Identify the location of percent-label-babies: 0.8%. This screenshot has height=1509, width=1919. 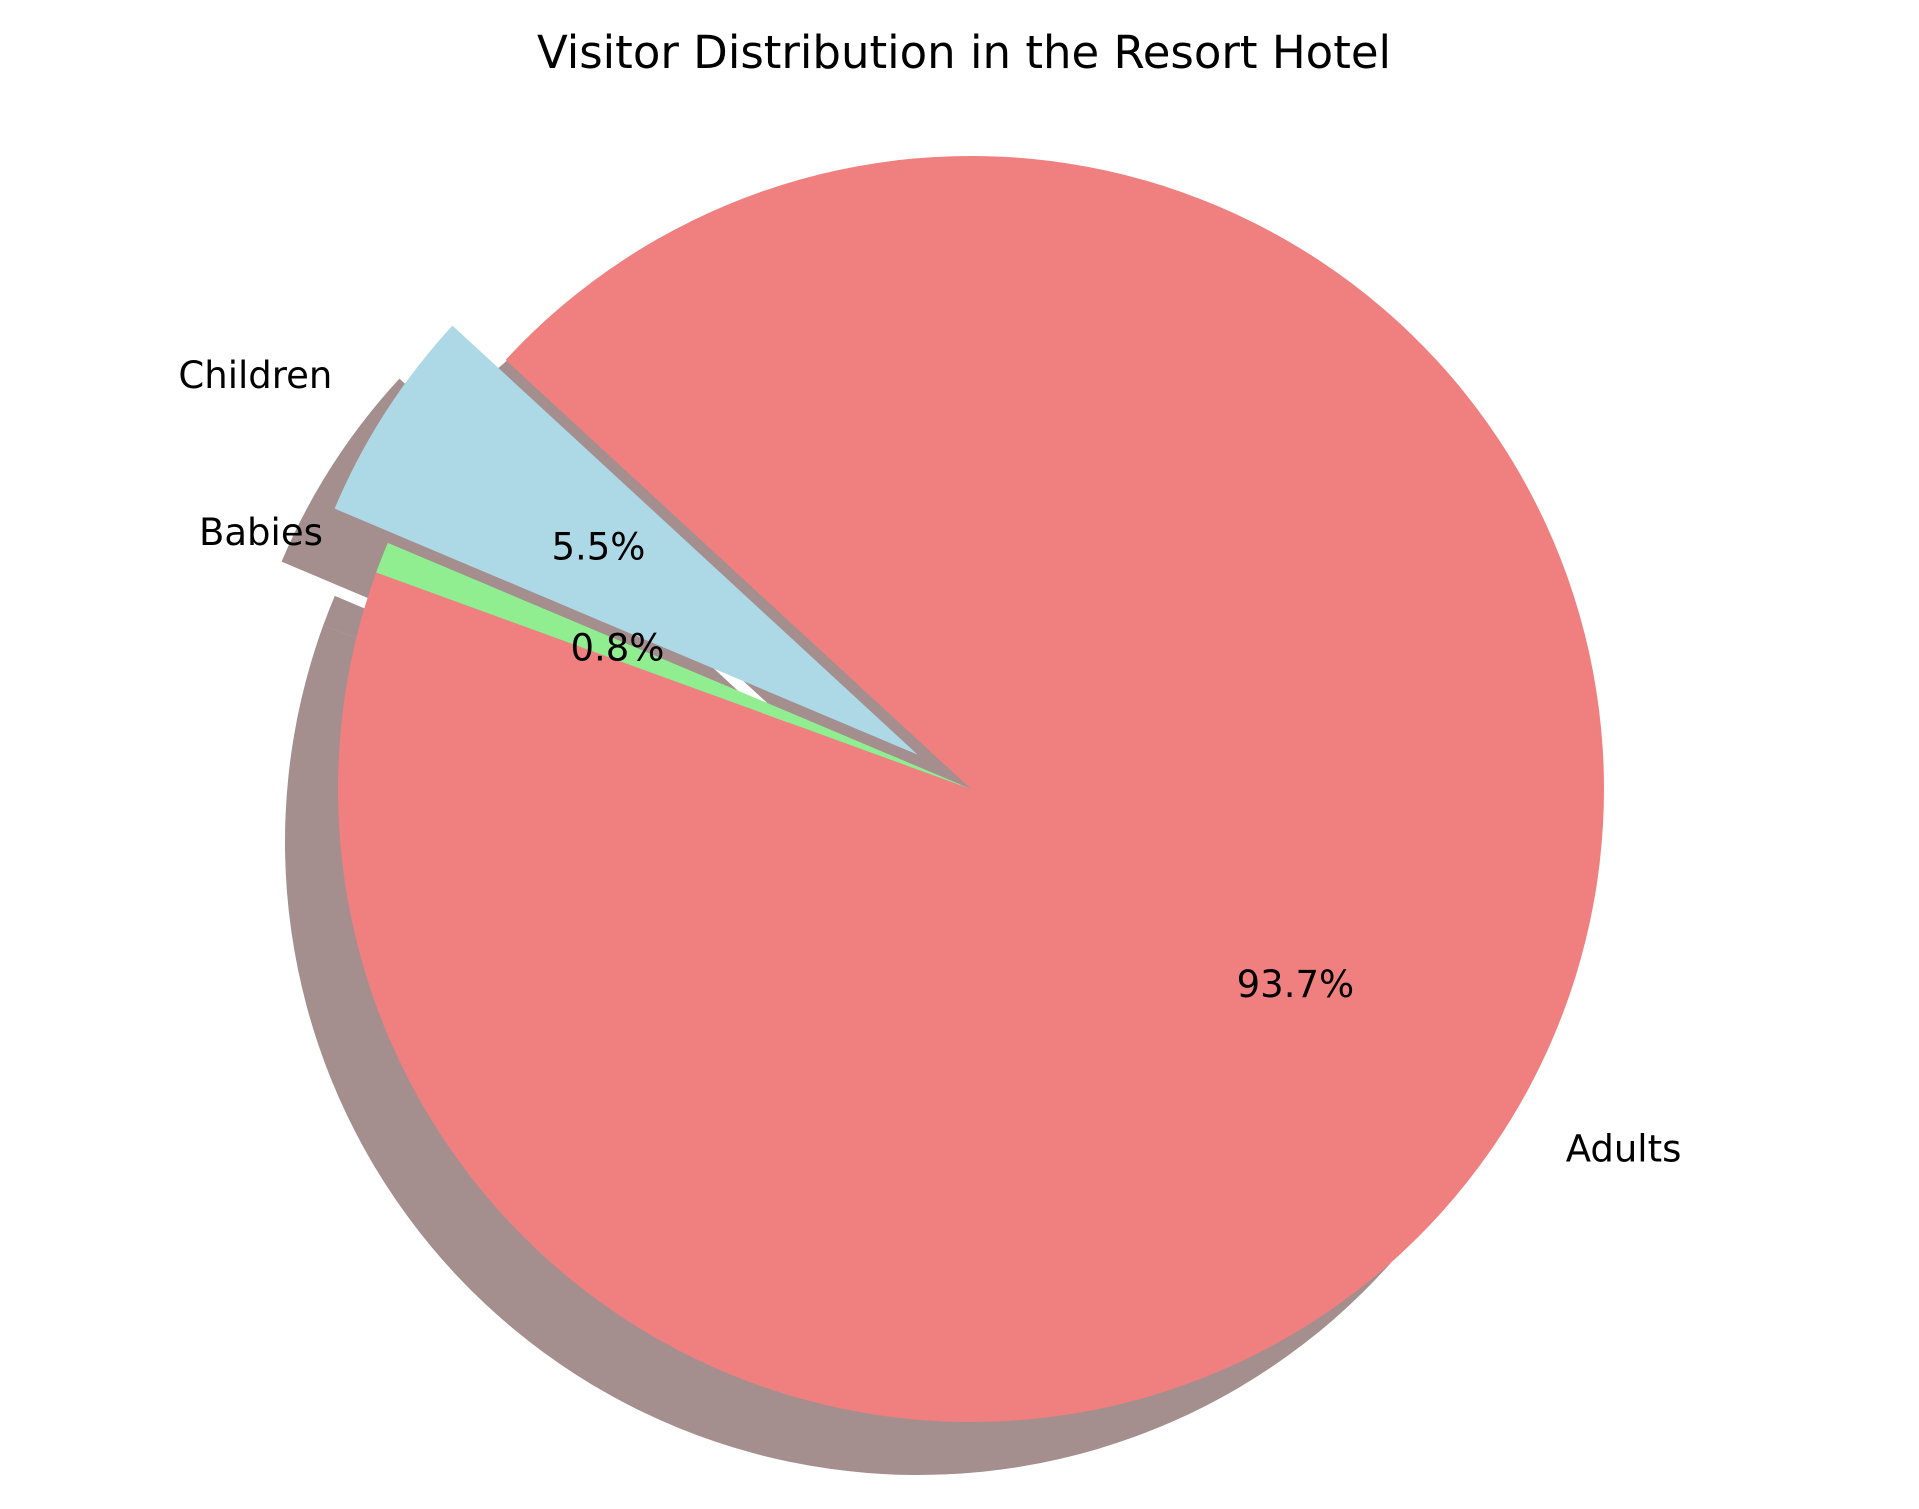
(617, 648).